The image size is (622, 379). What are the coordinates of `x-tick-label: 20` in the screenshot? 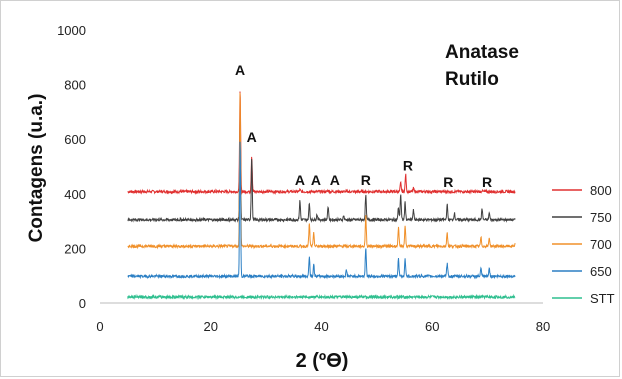 It's located at (211, 326).